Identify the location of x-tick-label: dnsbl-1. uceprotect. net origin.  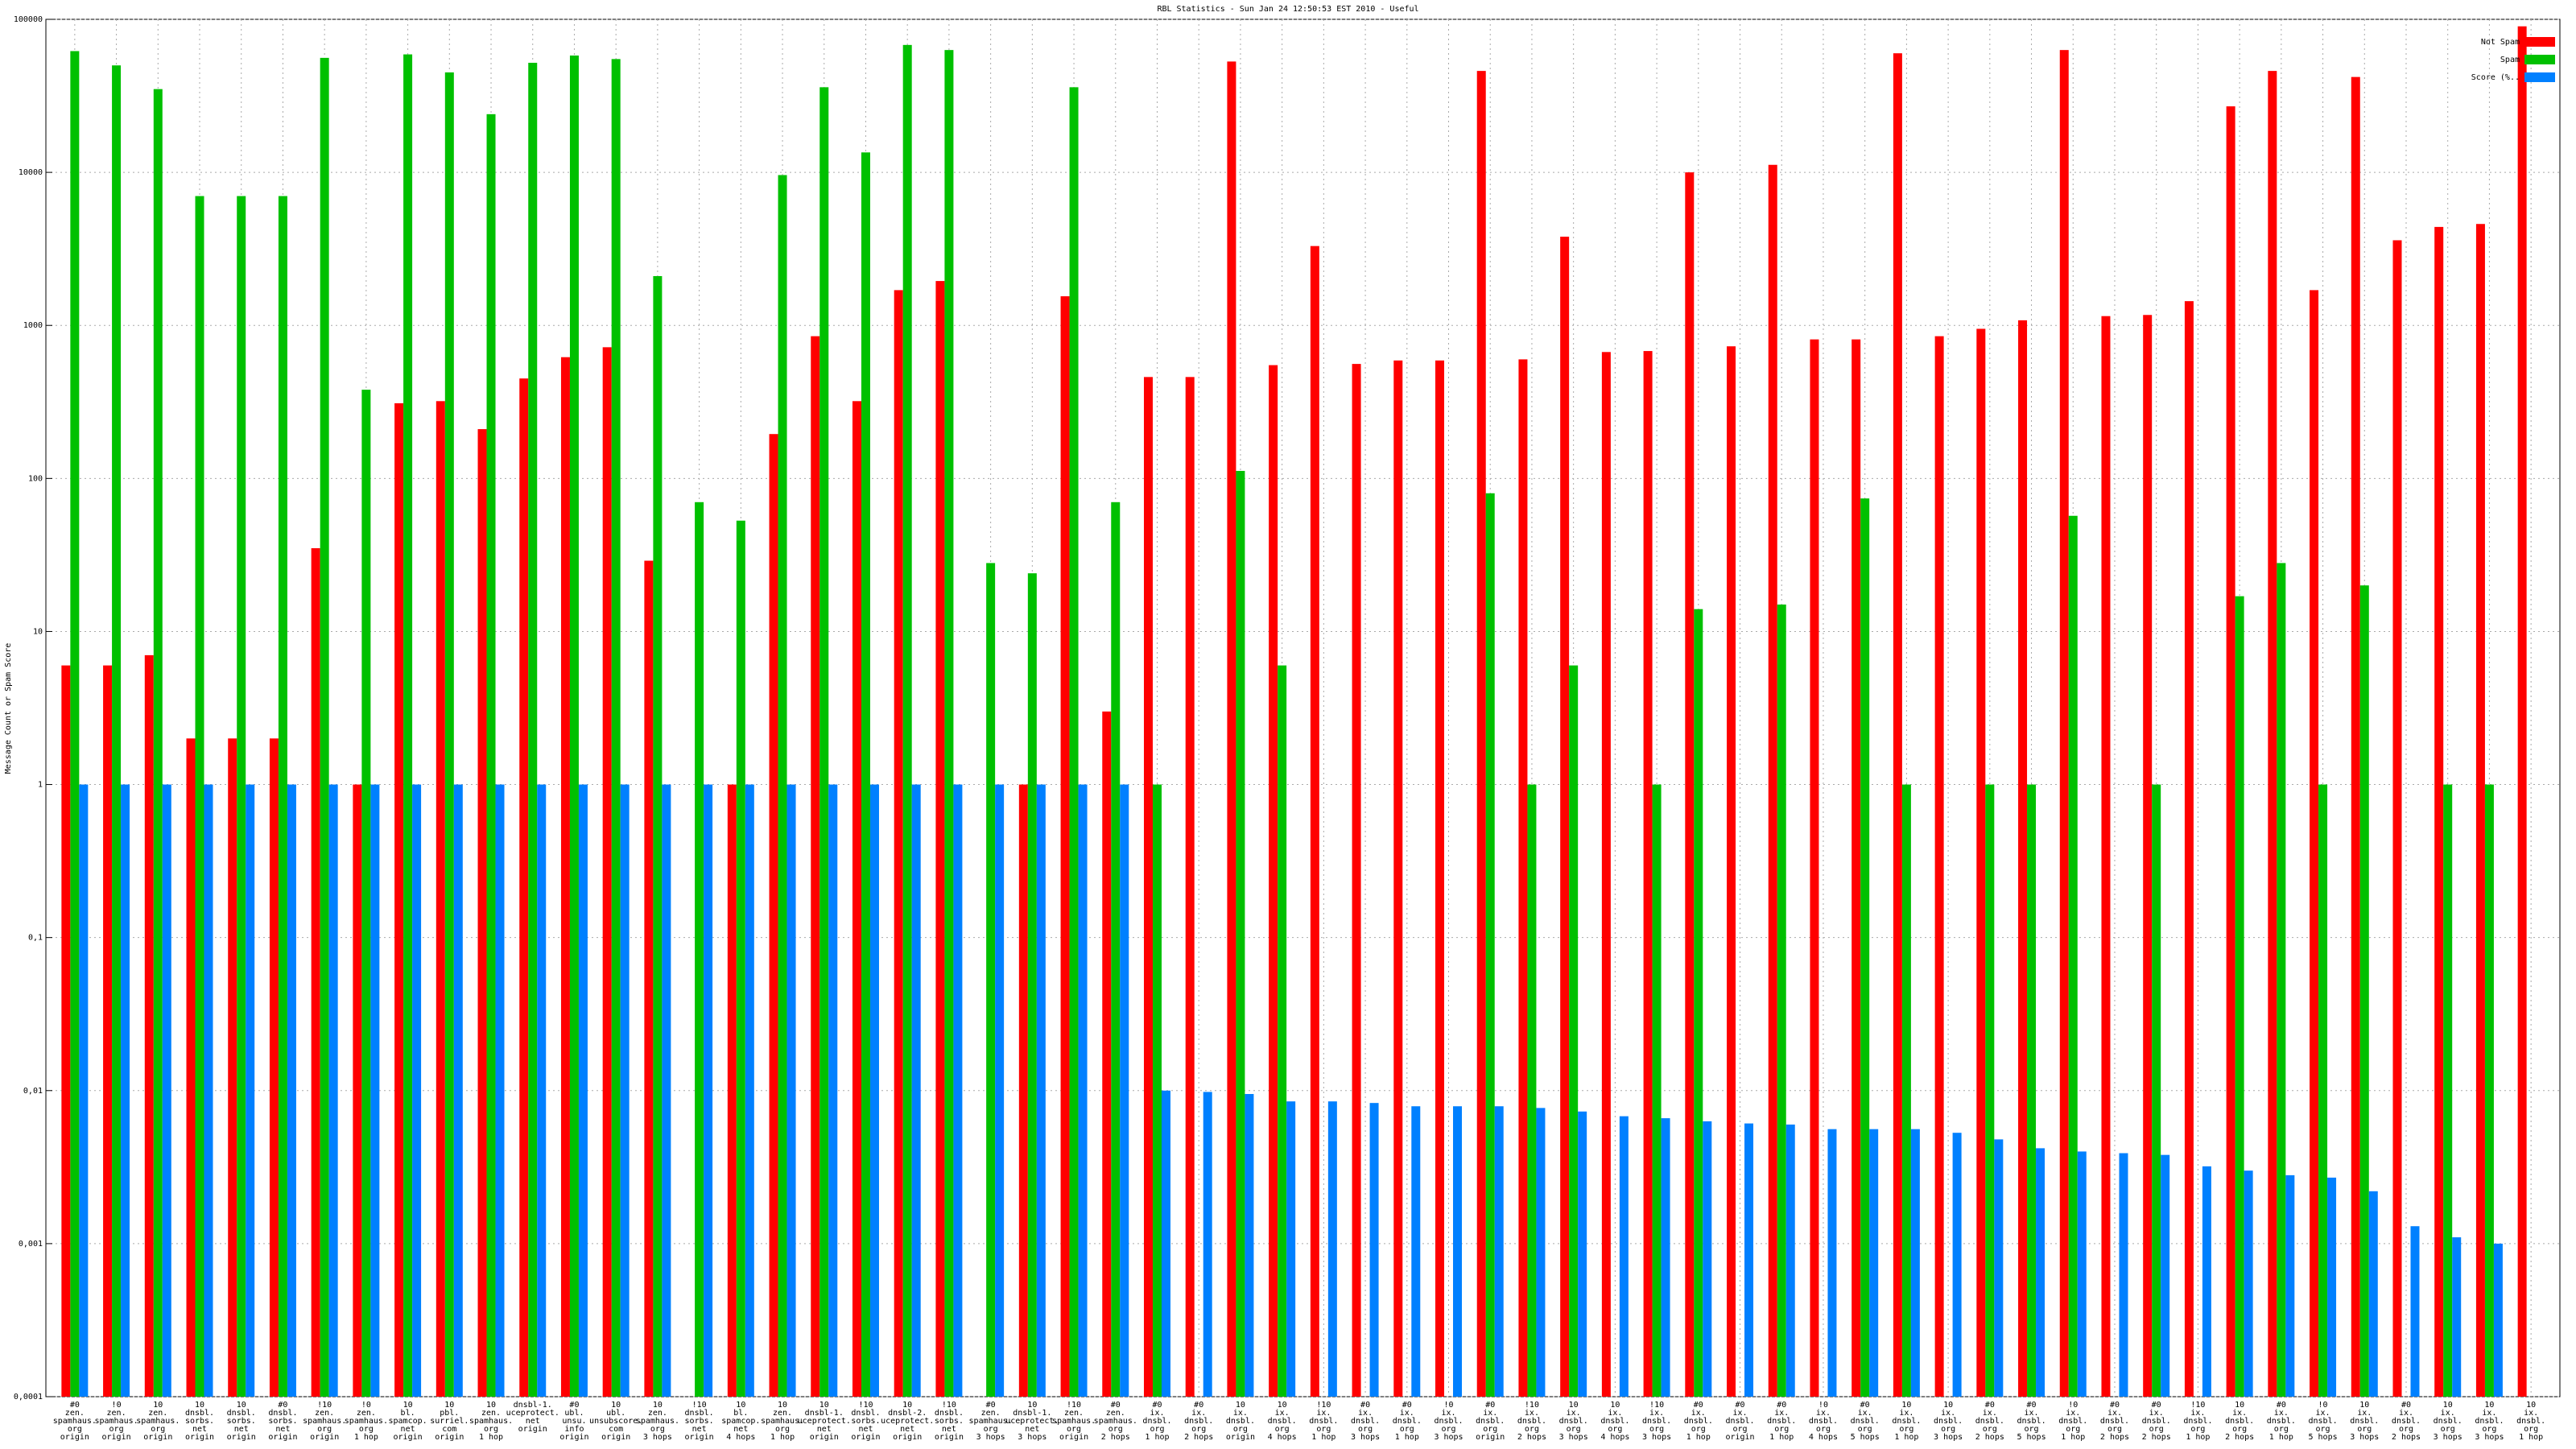
(532, 1417).